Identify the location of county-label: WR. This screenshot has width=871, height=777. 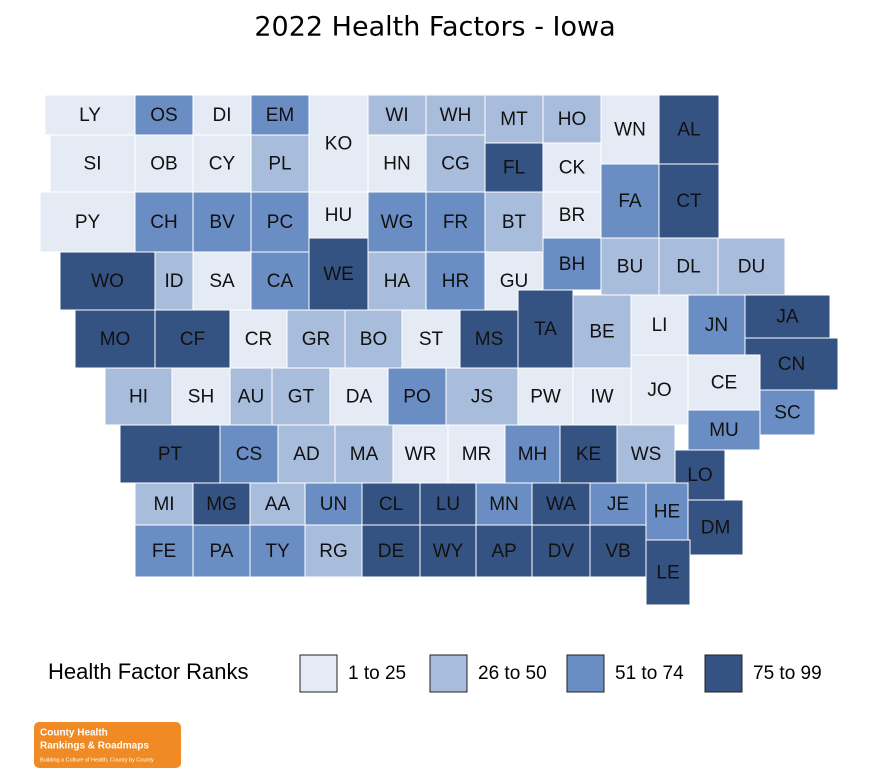
(421, 454).